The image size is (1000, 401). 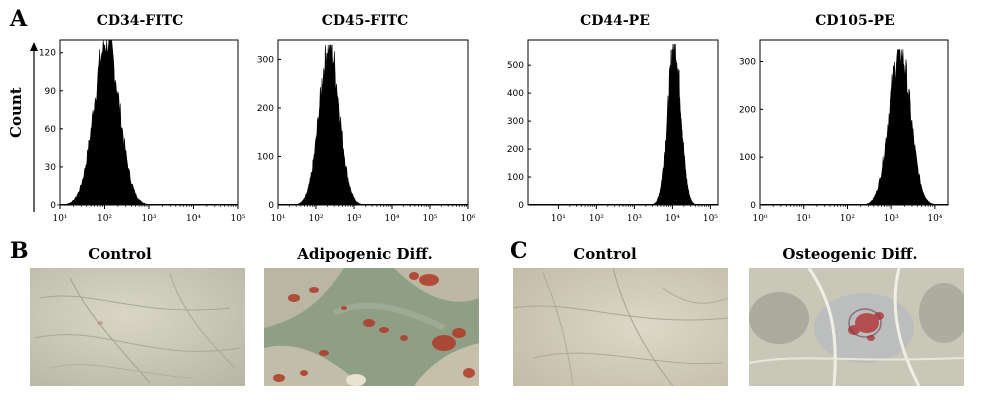 What do you see at coordinates (51, 130) in the screenshot?
I see `y-tick-label: 60` at bounding box center [51, 130].